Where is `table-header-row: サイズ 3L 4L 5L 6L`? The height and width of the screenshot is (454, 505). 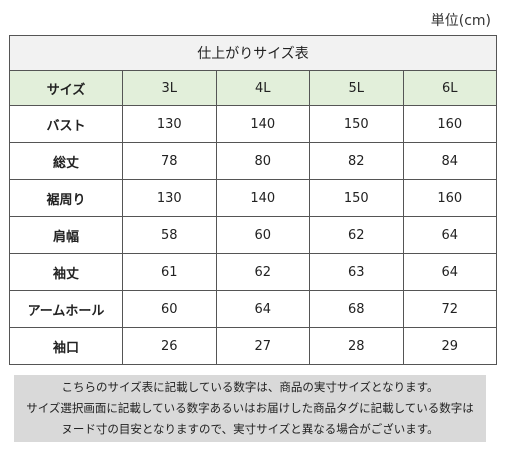
table-header-row: サイズ 3L 4L 5L 6L is located at coordinates (253, 88).